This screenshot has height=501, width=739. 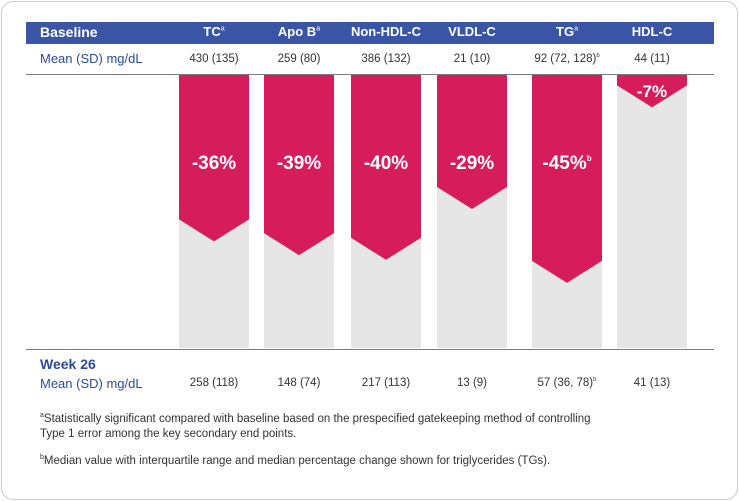 What do you see at coordinates (214, 163) in the screenshot?
I see `bar-label-tc: -36%` at bounding box center [214, 163].